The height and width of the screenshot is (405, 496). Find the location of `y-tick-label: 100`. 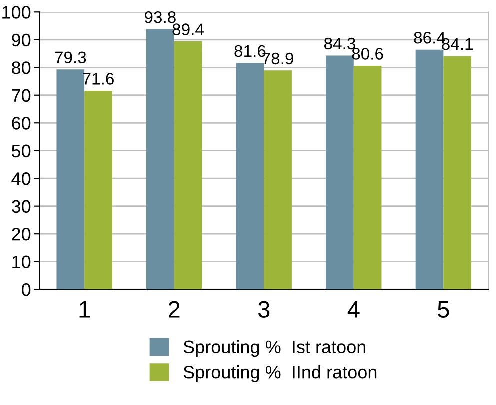

y-tick-label: 100 is located at coordinates (16, 12).